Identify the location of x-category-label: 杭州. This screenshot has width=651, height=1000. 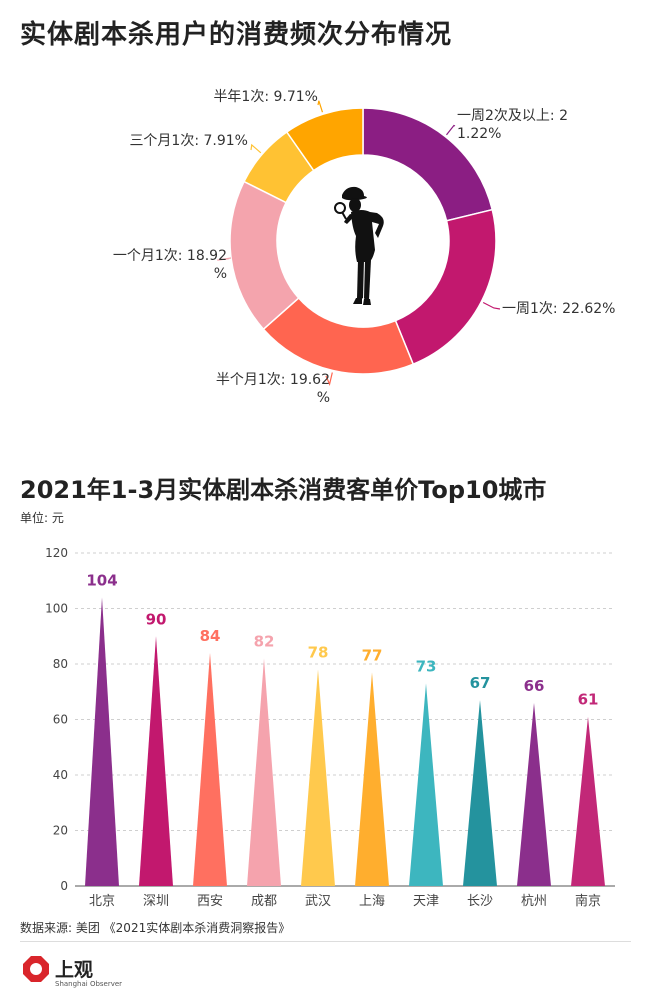
(534, 901).